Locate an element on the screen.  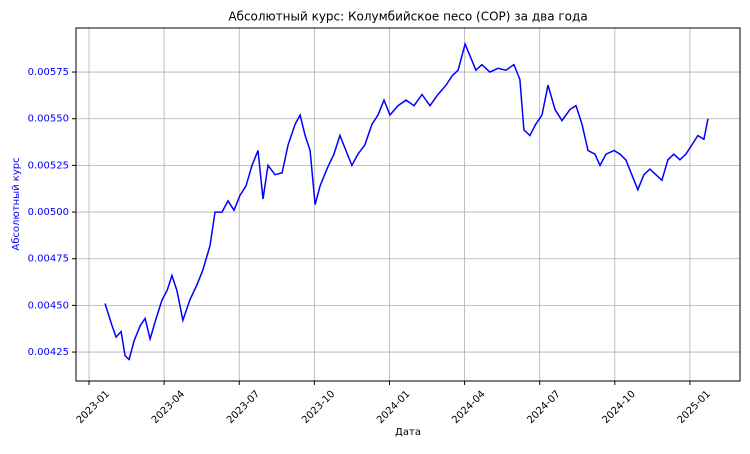
x-tick-label: 2023-01 is located at coordinates (93, 407).